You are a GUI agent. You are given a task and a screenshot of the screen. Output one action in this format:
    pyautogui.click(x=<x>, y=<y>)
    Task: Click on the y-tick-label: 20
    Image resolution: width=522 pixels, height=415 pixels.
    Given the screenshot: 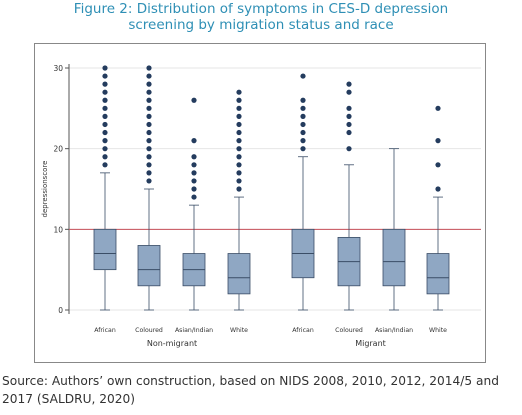 What is the action you would take?
    pyautogui.click(x=58, y=149)
    